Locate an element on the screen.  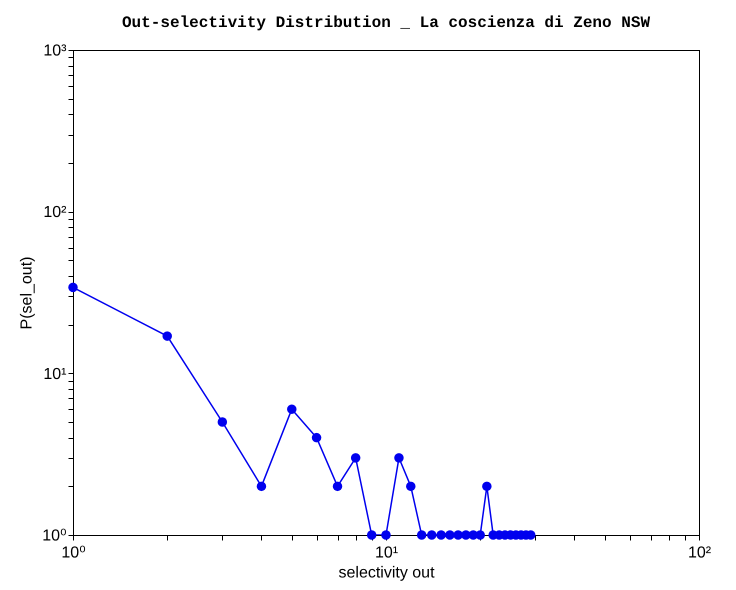
y-tick-label: 10² is located at coordinates (55, 213).